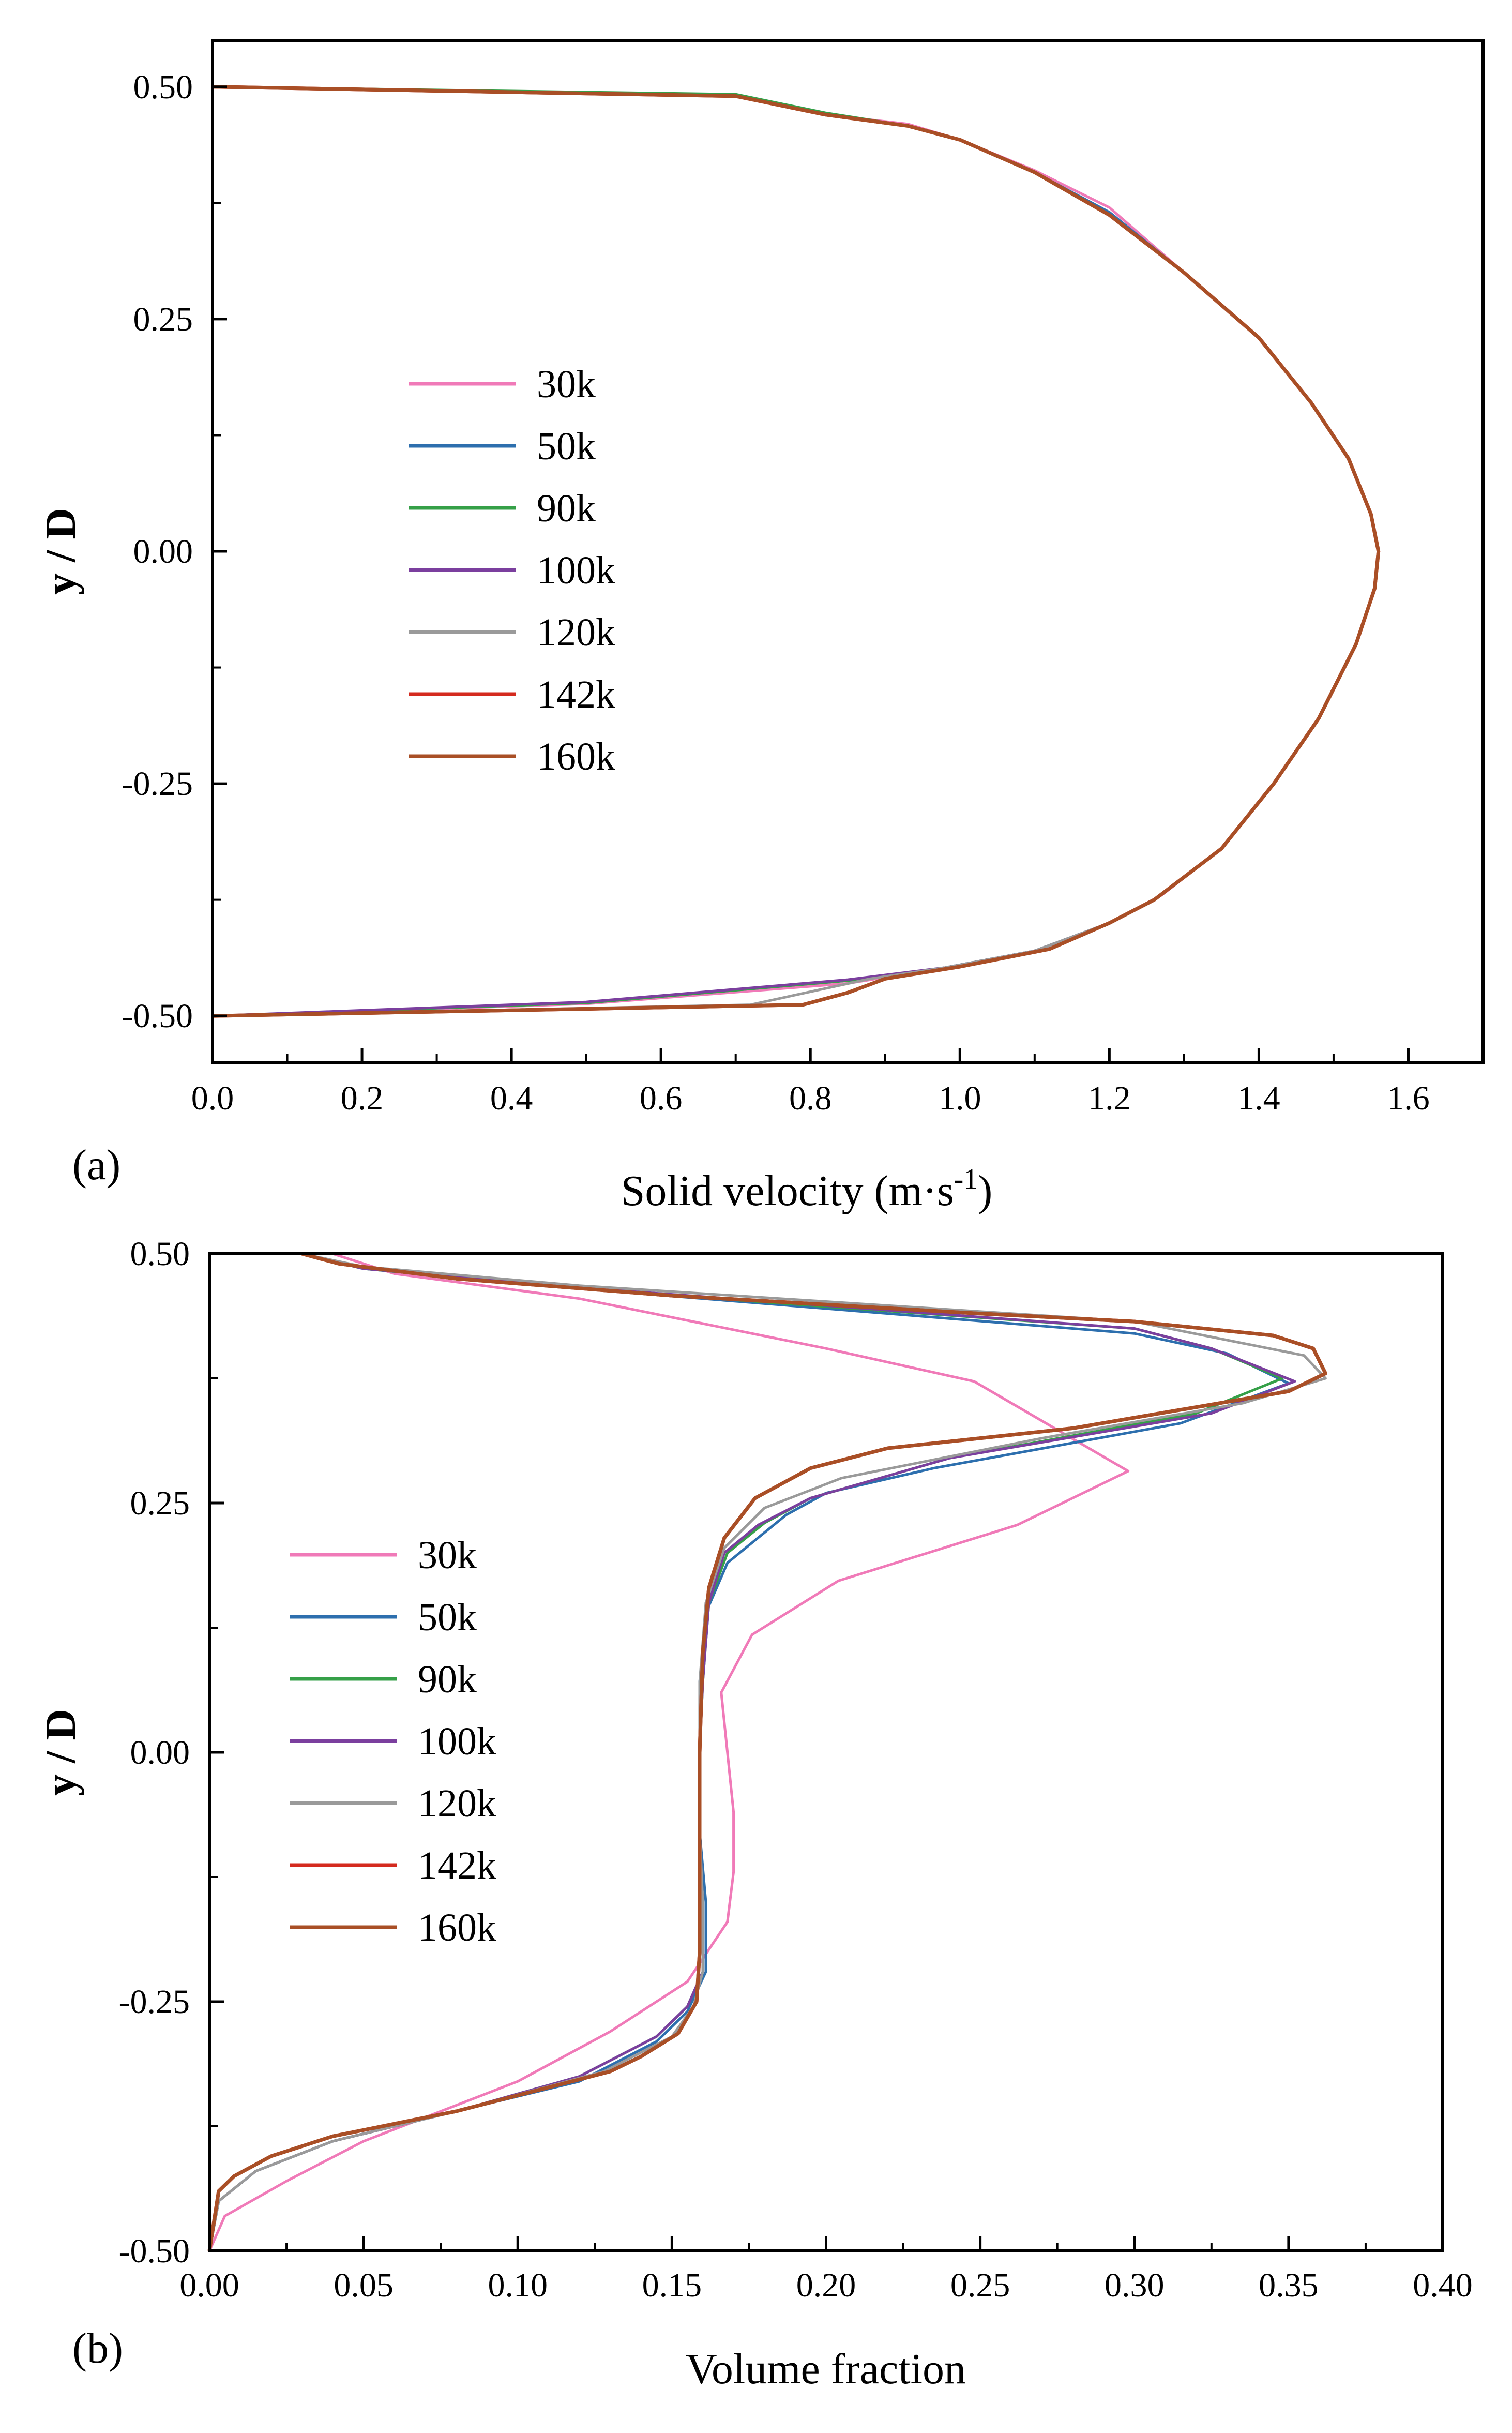  I want to click on panel-a-y-tick-label: 0.50, so click(163, 87).